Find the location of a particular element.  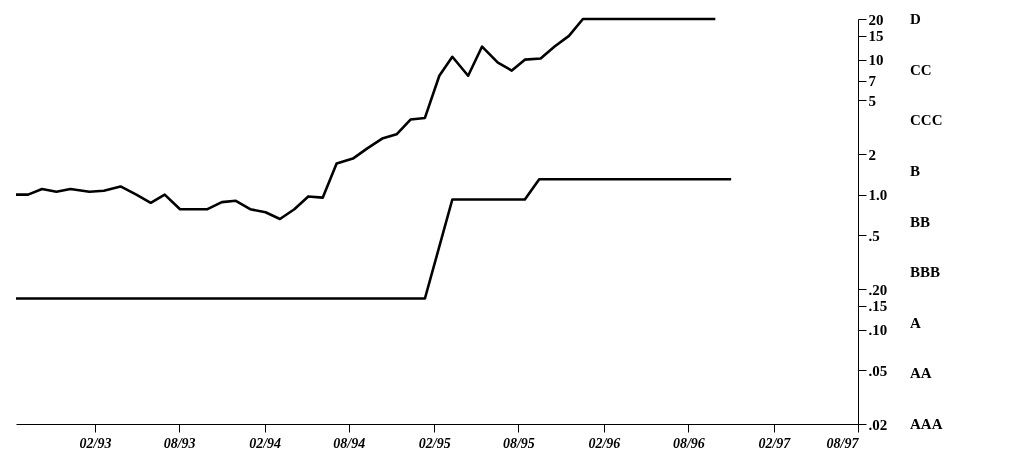

text: AAA is located at coordinates (926, 424).